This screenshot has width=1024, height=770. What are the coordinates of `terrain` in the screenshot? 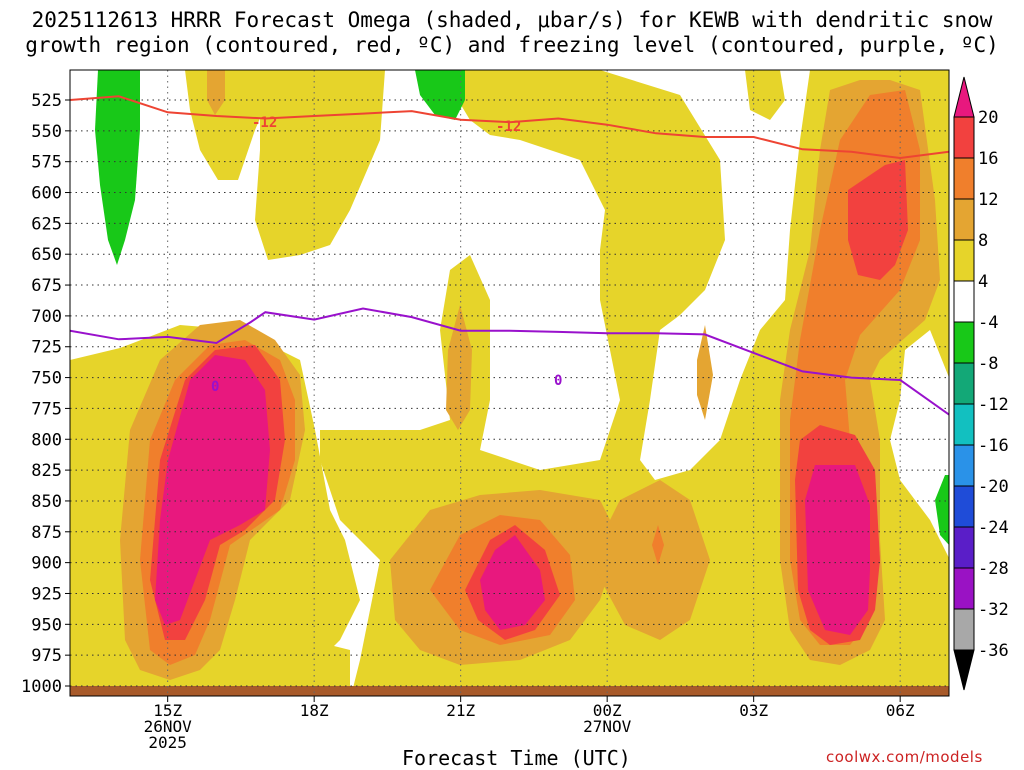 It's located at (509, 691).